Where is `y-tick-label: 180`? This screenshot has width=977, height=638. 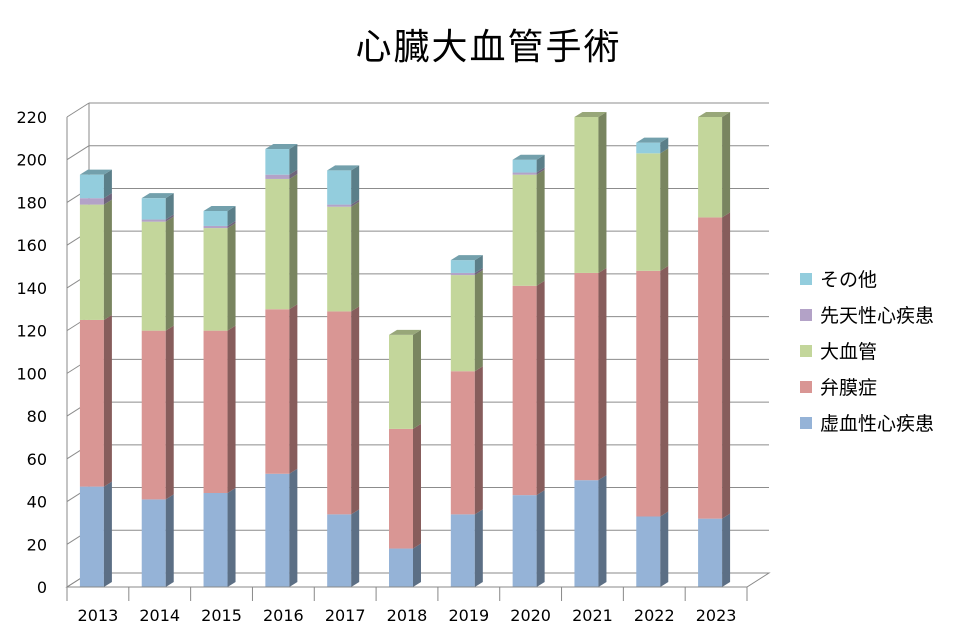
y-tick-label: 180 is located at coordinates (31, 202).